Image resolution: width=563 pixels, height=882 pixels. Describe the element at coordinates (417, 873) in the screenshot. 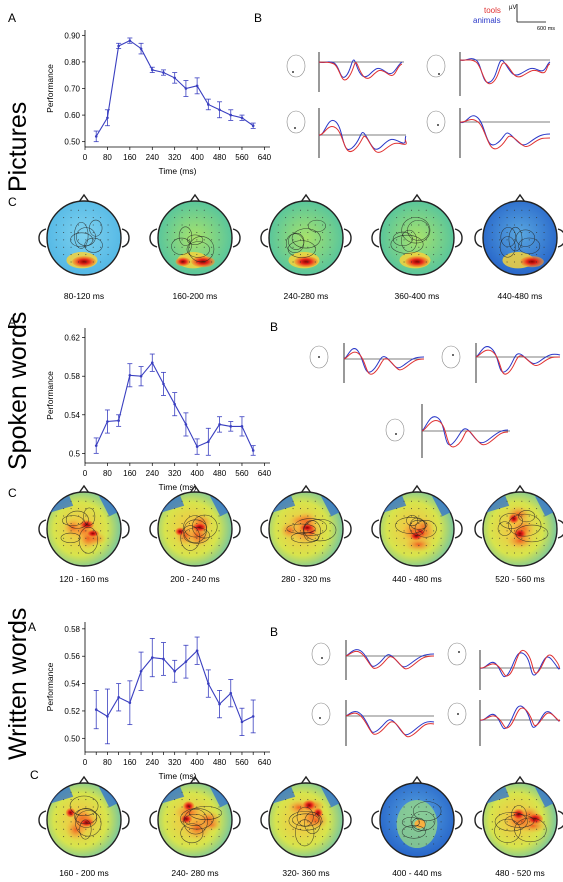

I see `map-time-label: 400 - 440 ms` at that location.